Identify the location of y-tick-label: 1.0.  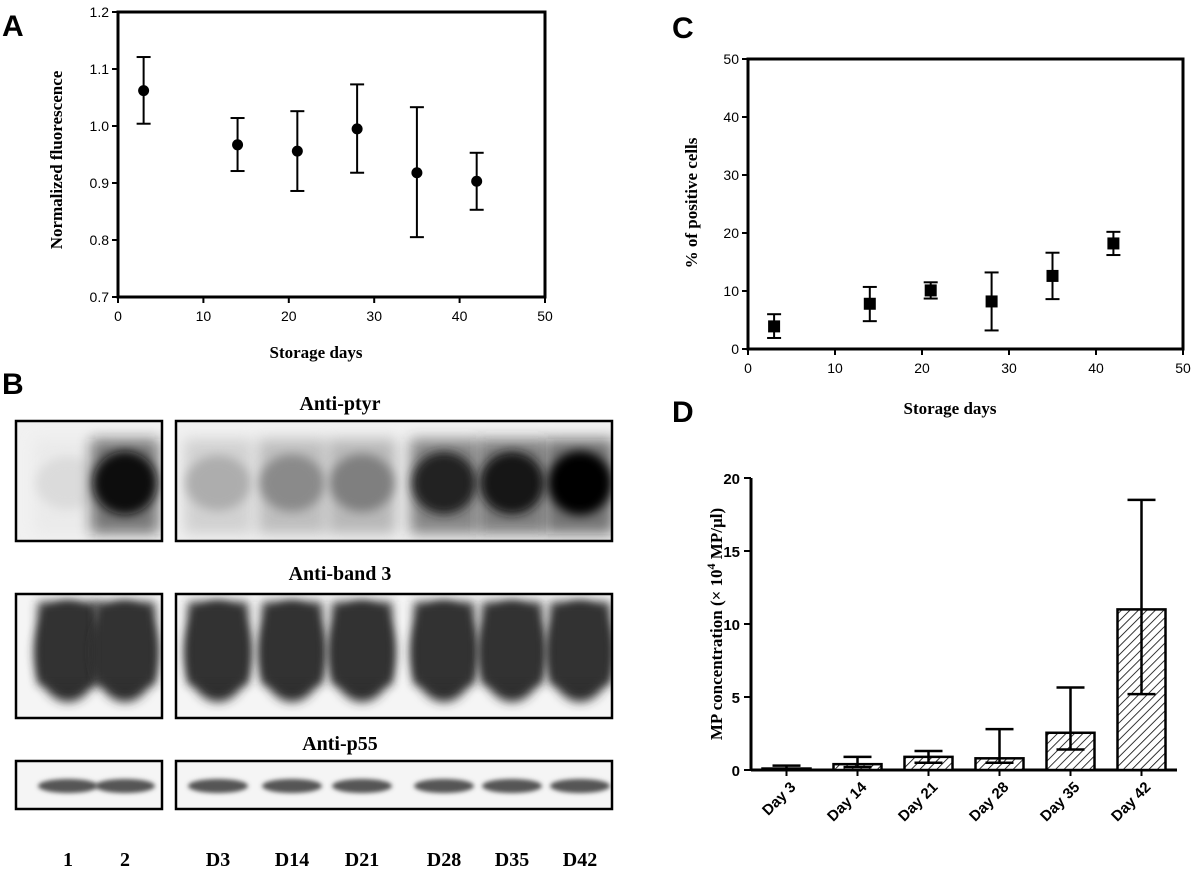
(100, 126).